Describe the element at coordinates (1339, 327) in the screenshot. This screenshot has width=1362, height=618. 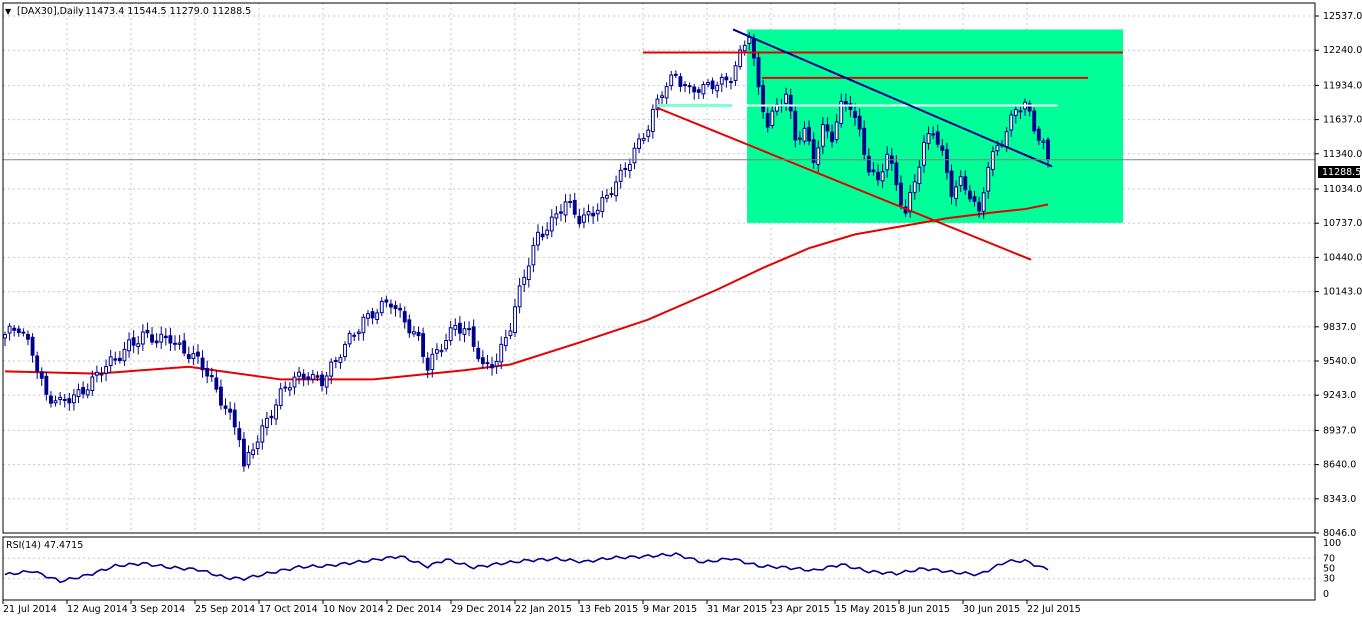
I see `y-tick-label: 9837.0` at that location.